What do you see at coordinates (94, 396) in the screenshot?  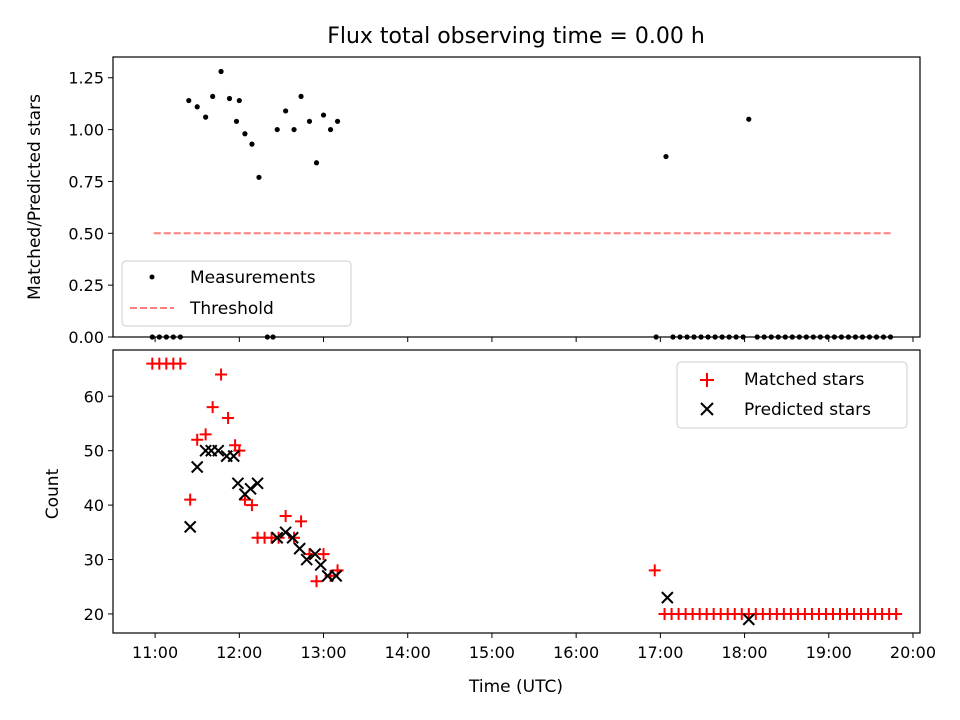 I see `bottom-ytick-label: 60` at bounding box center [94, 396].